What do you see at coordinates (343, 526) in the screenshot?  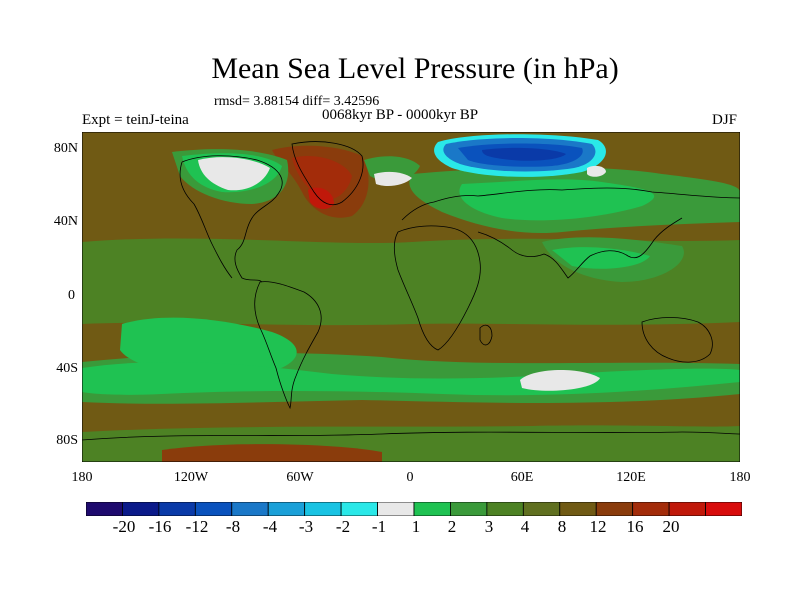 I see `colorbar-label: -2` at bounding box center [343, 526].